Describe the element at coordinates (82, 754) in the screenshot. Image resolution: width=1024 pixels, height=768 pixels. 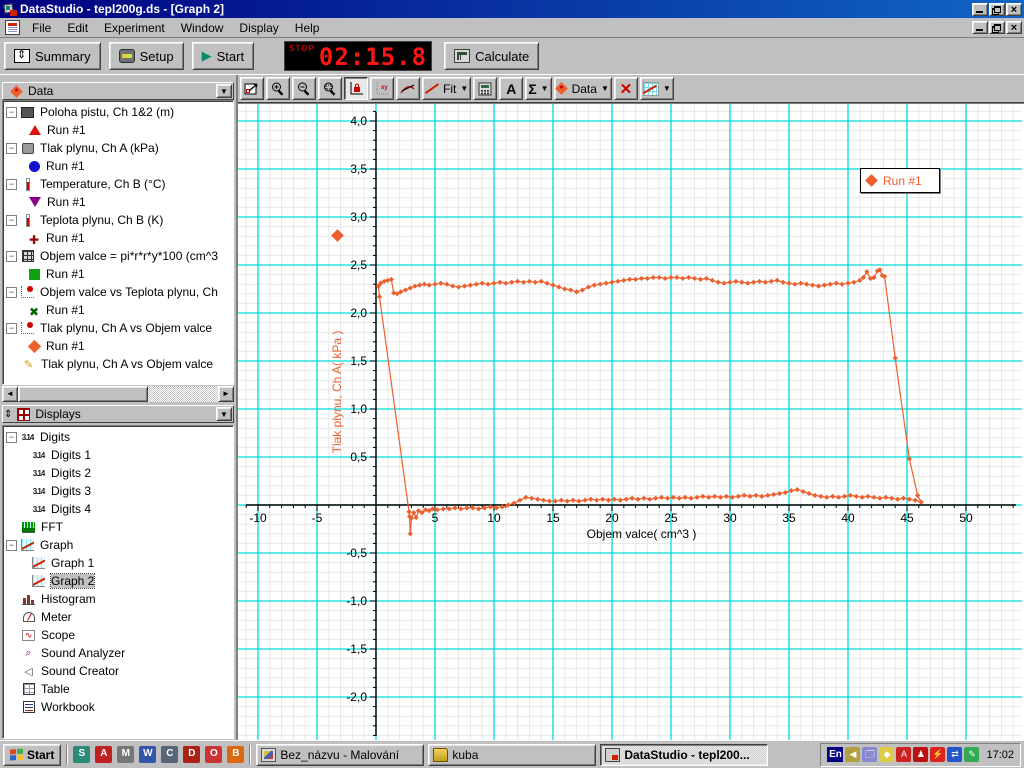
I see `show-desktop-icon: S` at that location.